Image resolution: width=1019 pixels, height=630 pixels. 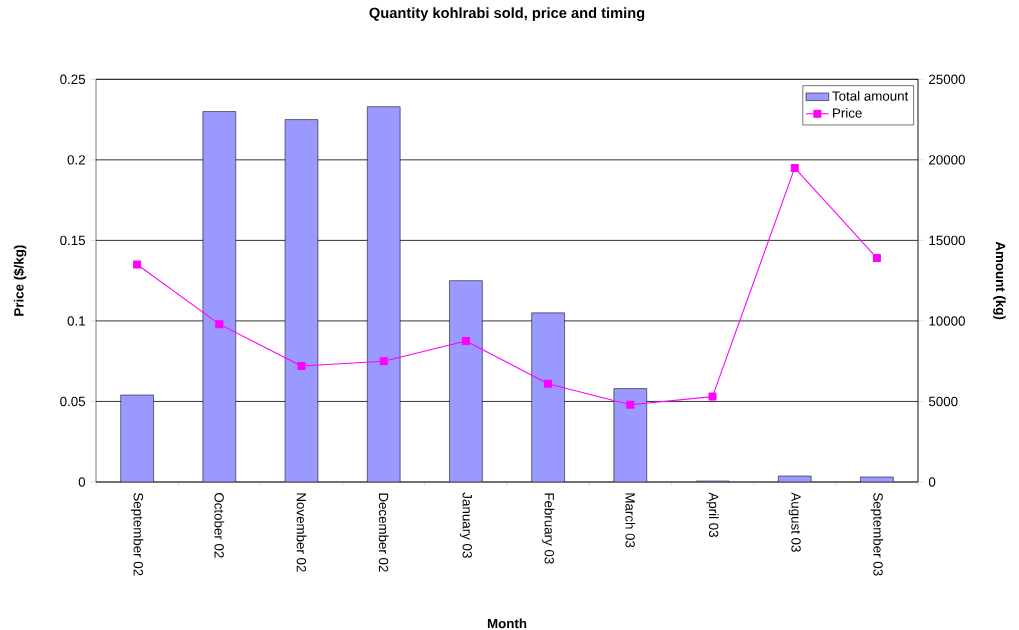 I want to click on y-tick-label: 0, so click(x=82, y=482).